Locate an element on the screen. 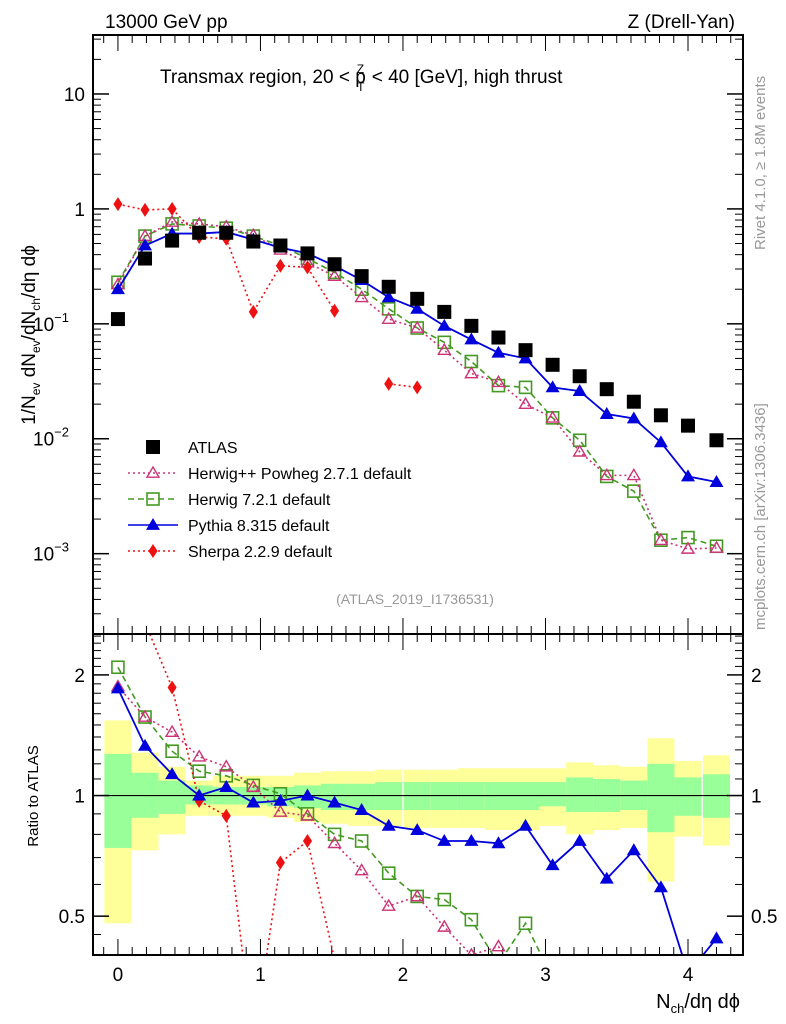  ratio-y-tick-label: 2 is located at coordinates (79, 676).